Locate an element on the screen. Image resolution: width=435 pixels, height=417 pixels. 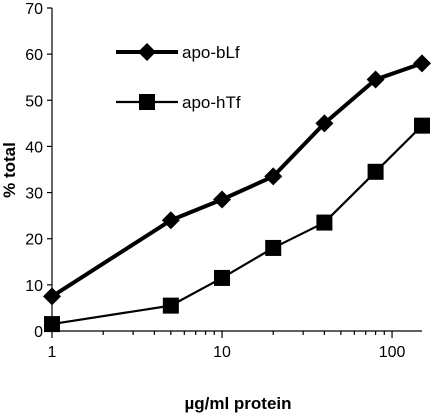
y-tick-label: 30 is located at coordinates (34, 194).